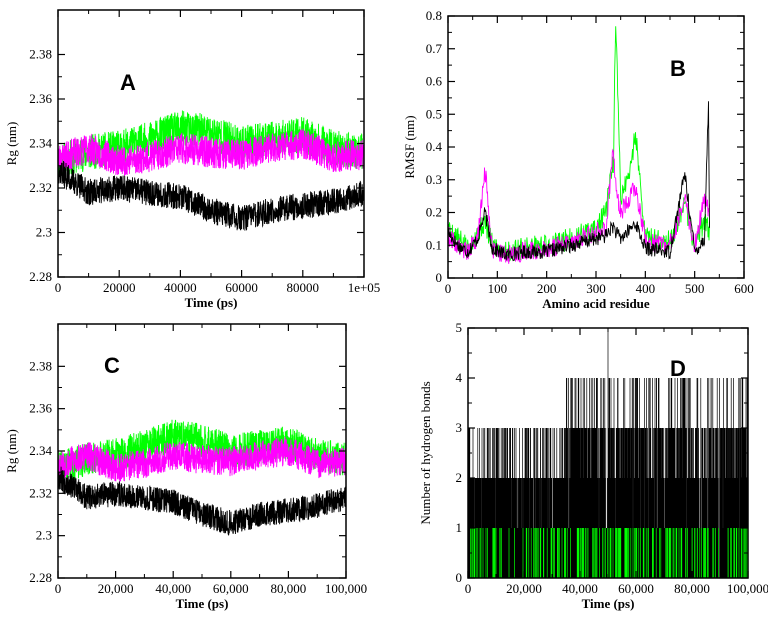  What do you see at coordinates (459, 527) in the screenshot?
I see `y-tick-label: 1` at bounding box center [459, 527].